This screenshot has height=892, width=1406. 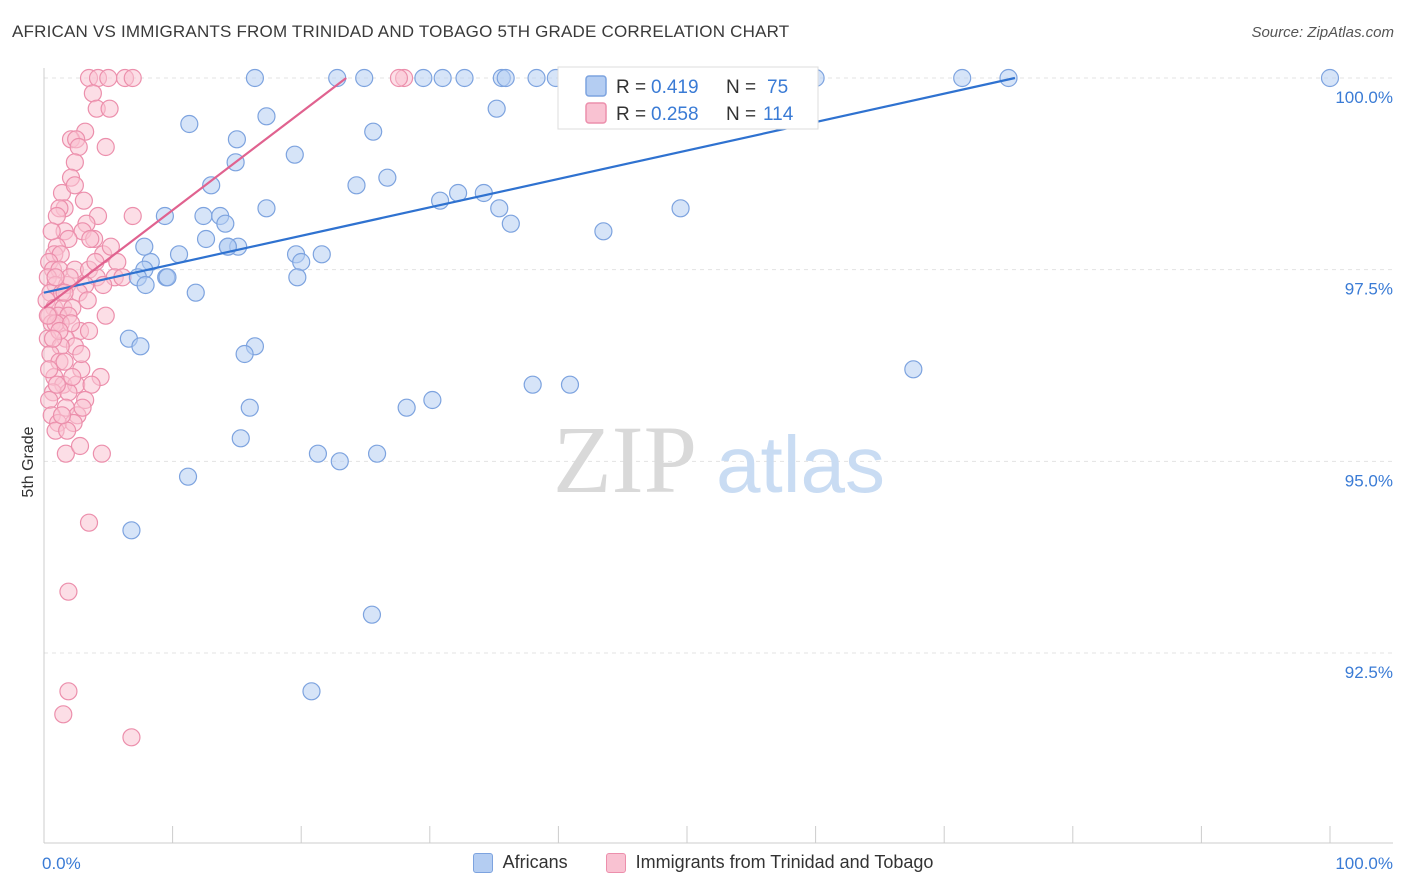 I want to click on legend-item-trinidad: Immigrants from Trinidad and Tobago, so click(x=769, y=862).